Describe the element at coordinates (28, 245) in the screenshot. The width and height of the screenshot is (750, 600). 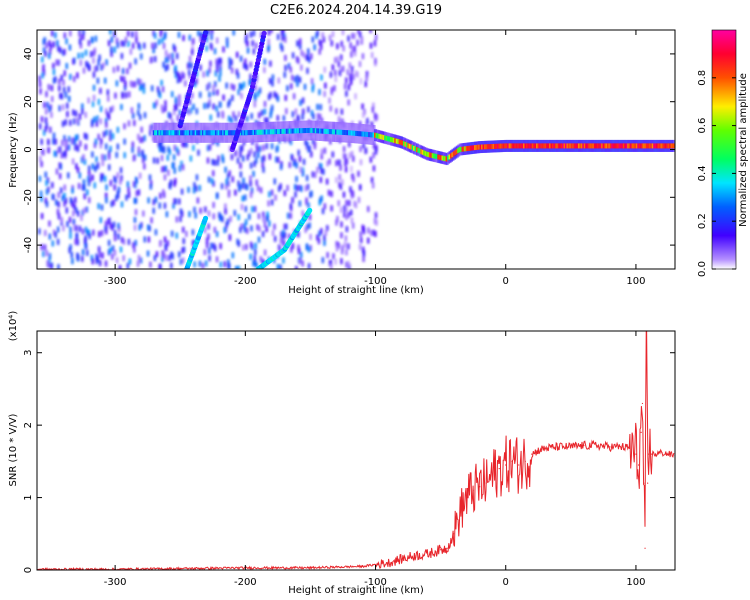
I see `spectrogram-y-tick-label: -40` at that location.